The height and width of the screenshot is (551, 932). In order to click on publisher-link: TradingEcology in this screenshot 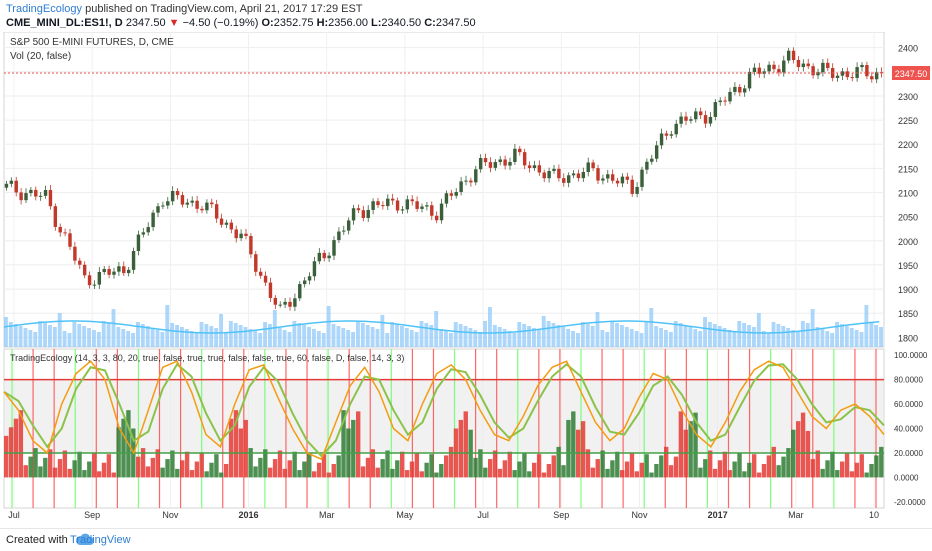, I will do `click(44, 9)`.